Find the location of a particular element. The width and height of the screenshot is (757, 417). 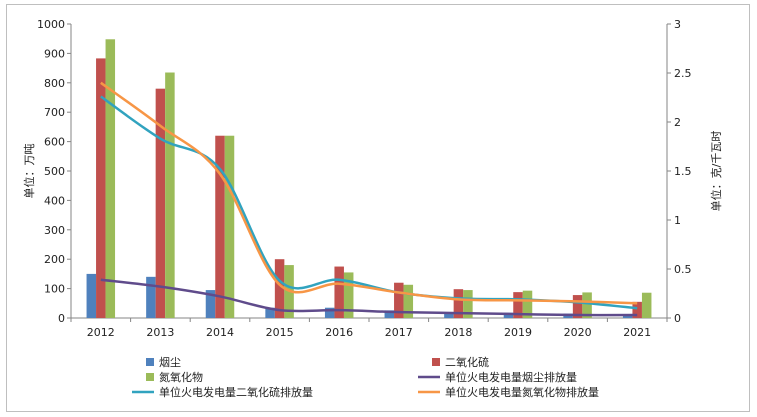

bar-二氧化硫-2020 is located at coordinates (577, 306).